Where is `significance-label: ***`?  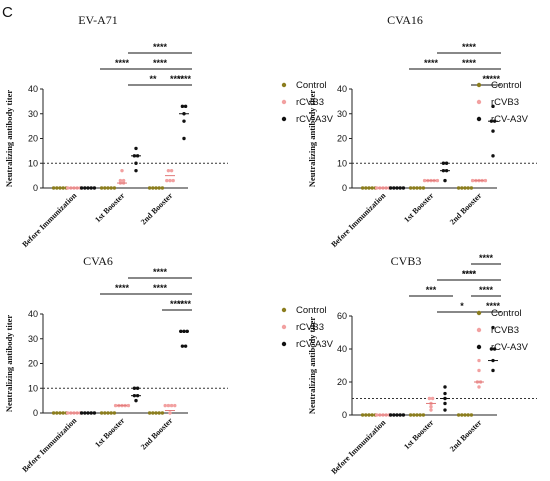 significance-label: *** is located at coordinates (431, 290).